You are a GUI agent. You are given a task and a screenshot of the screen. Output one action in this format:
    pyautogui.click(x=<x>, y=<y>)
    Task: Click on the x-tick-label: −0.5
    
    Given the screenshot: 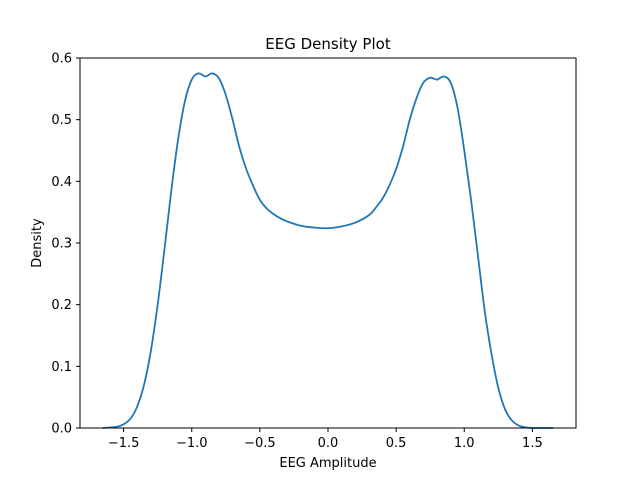 What is the action you would take?
    pyautogui.click(x=260, y=443)
    